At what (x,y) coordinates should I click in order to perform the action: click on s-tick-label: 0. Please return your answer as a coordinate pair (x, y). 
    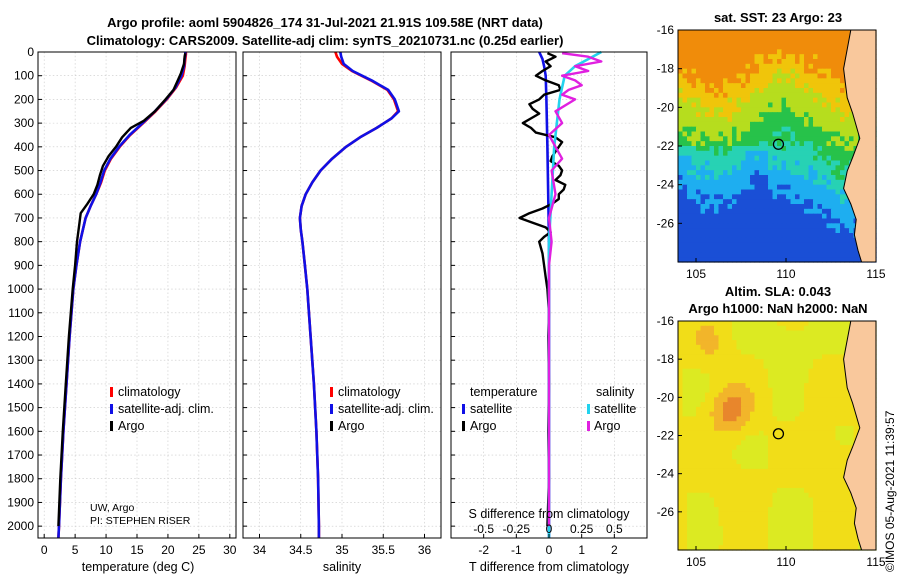
    Looking at the image, I should click on (549, 529).